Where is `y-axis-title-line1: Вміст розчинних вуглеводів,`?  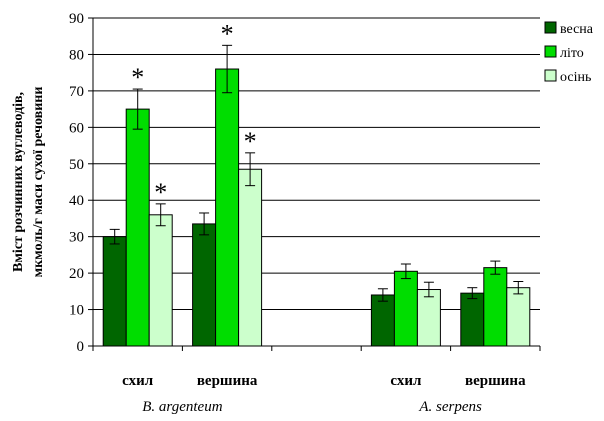 y-axis-title-line1: Вміст розчинних вуглеводів, is located at coordinates (18, 182).